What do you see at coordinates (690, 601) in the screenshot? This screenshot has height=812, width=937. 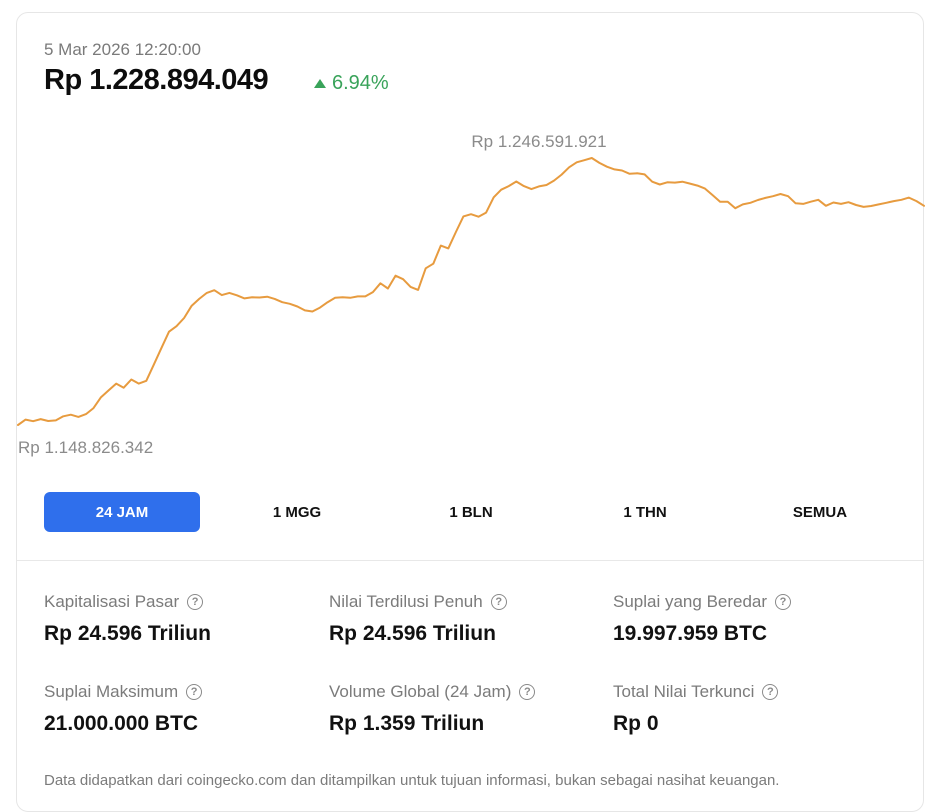 I see `stat-label-text: Suplai yang Beredar` at bounding box center [690, 601].